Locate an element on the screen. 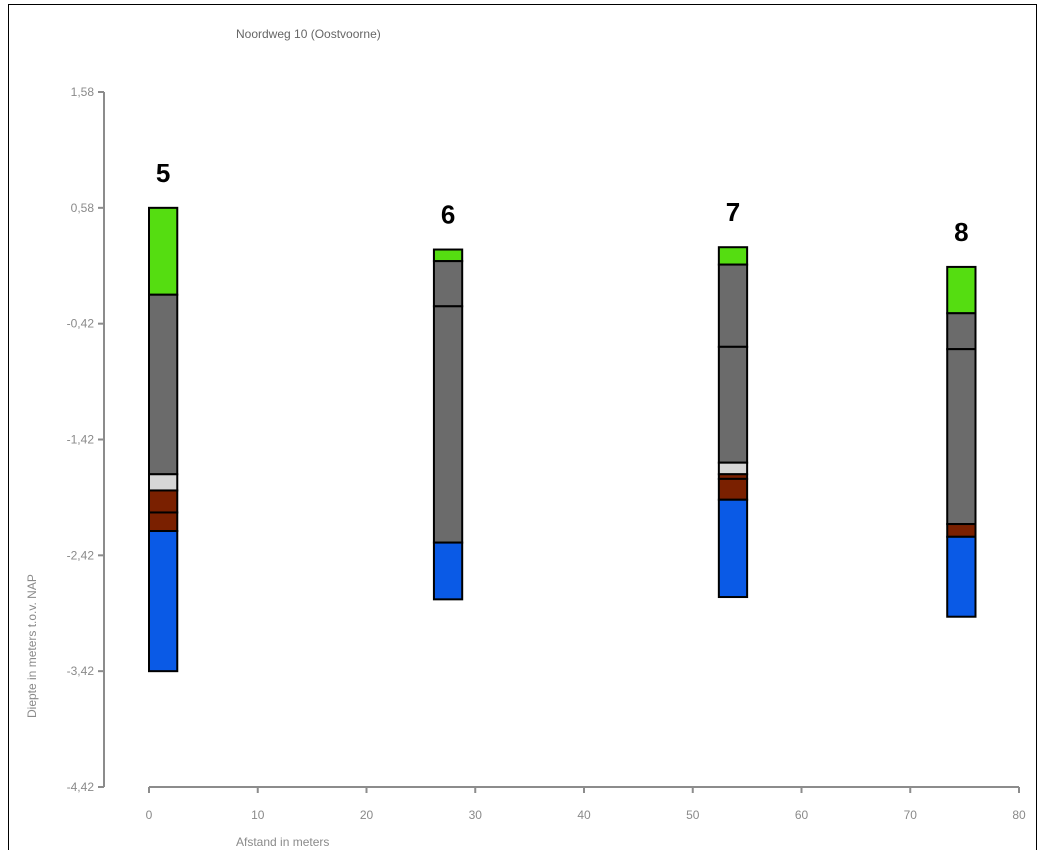  y-tick-label: -0,42 is located at coordinates (81, 324).